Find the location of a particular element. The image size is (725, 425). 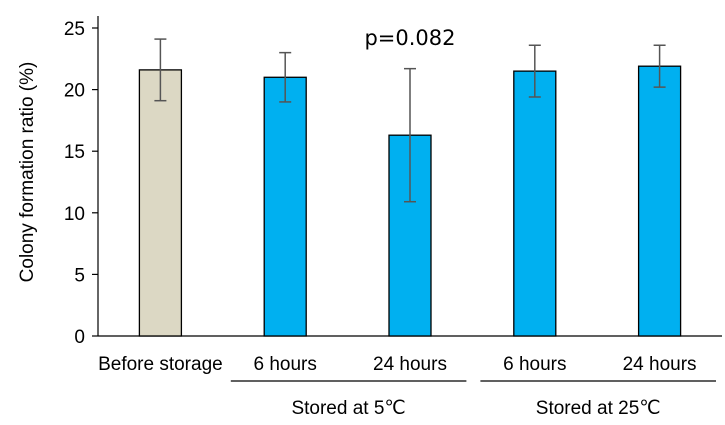

y-tick-label: 15 is located at coordinates (74, 152).